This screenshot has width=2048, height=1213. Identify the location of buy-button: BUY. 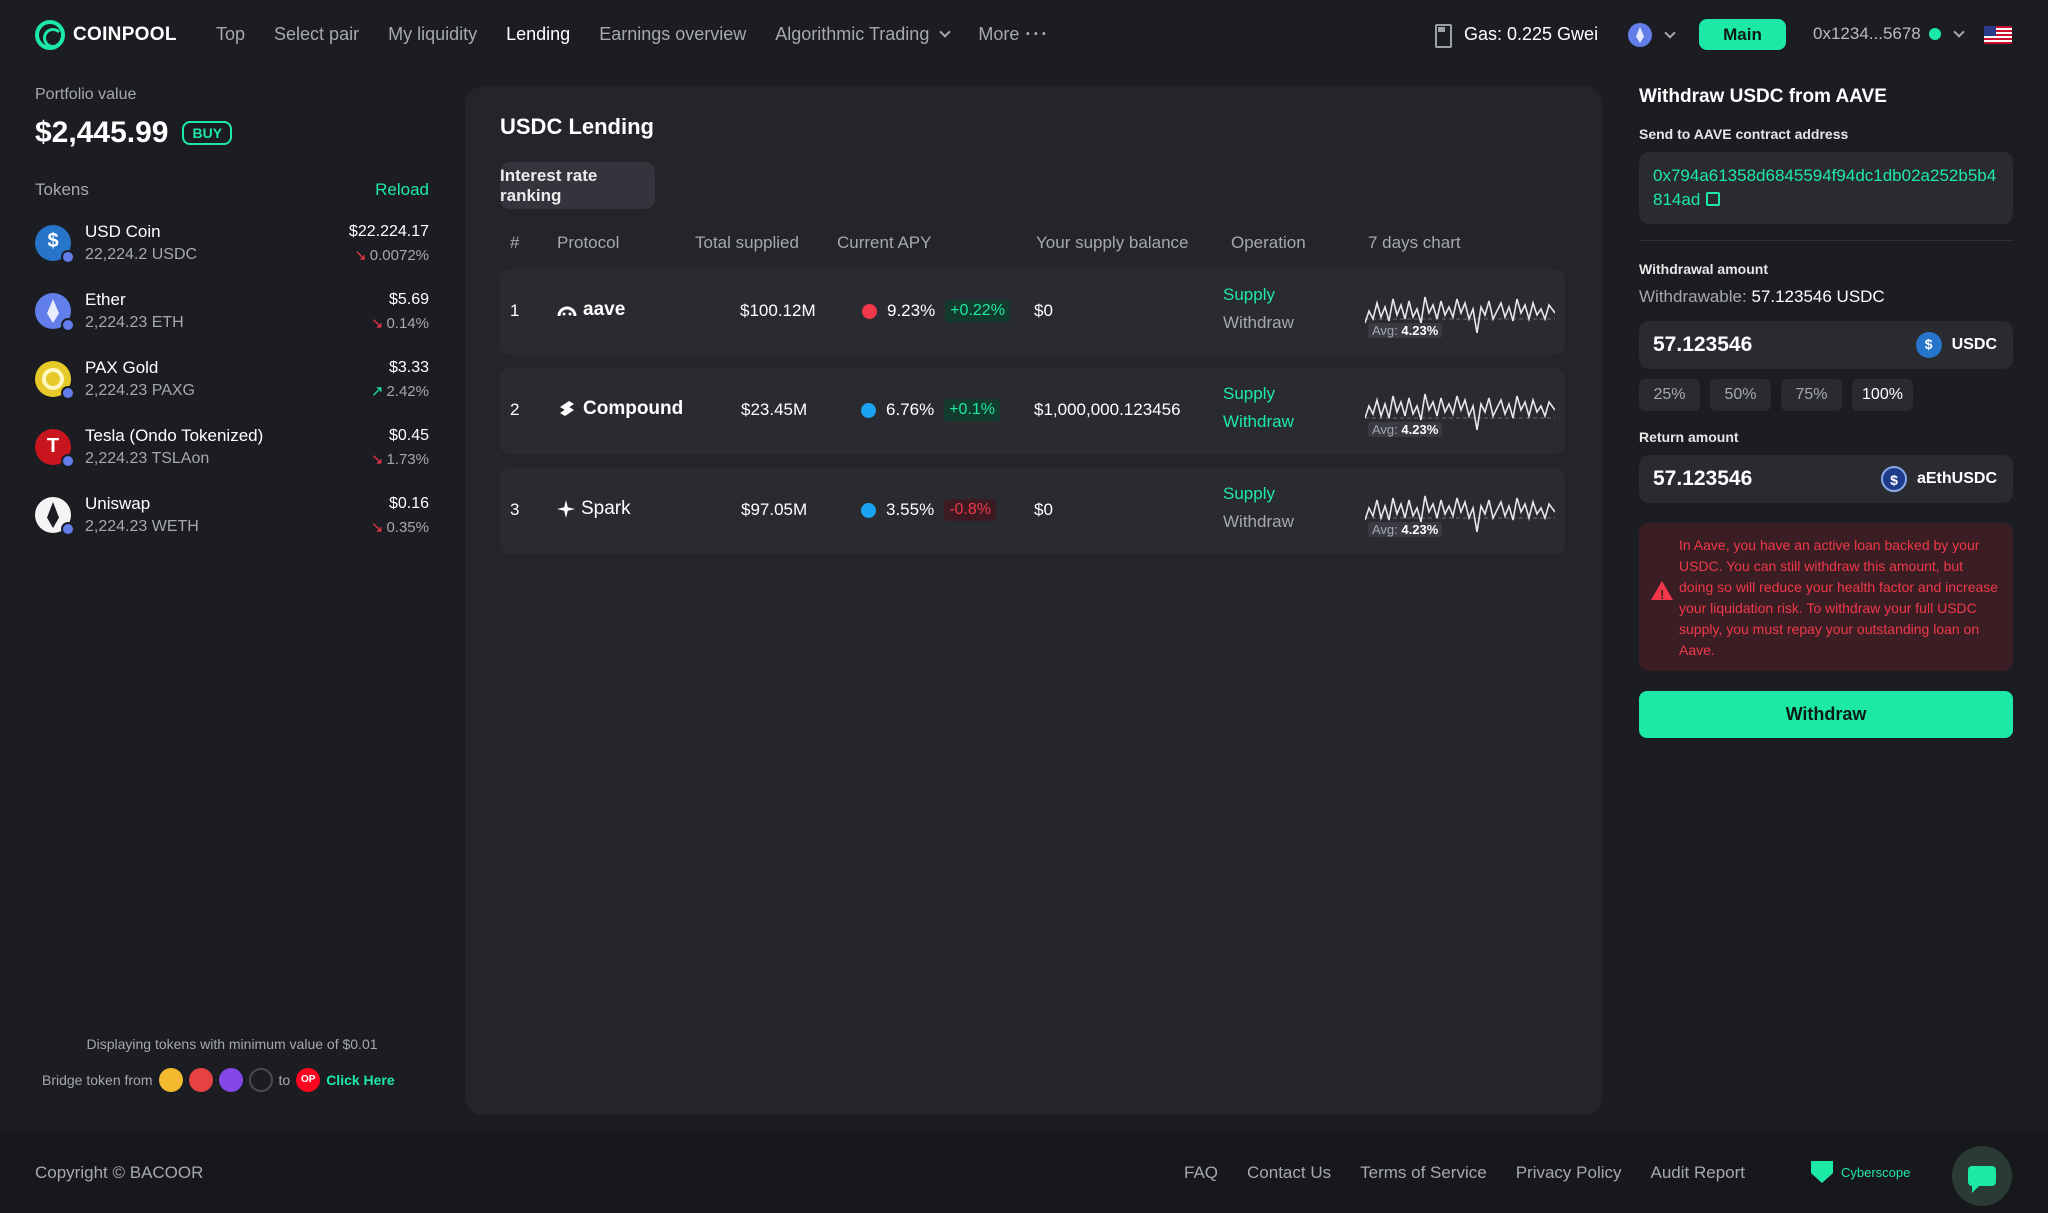
(207, 133).